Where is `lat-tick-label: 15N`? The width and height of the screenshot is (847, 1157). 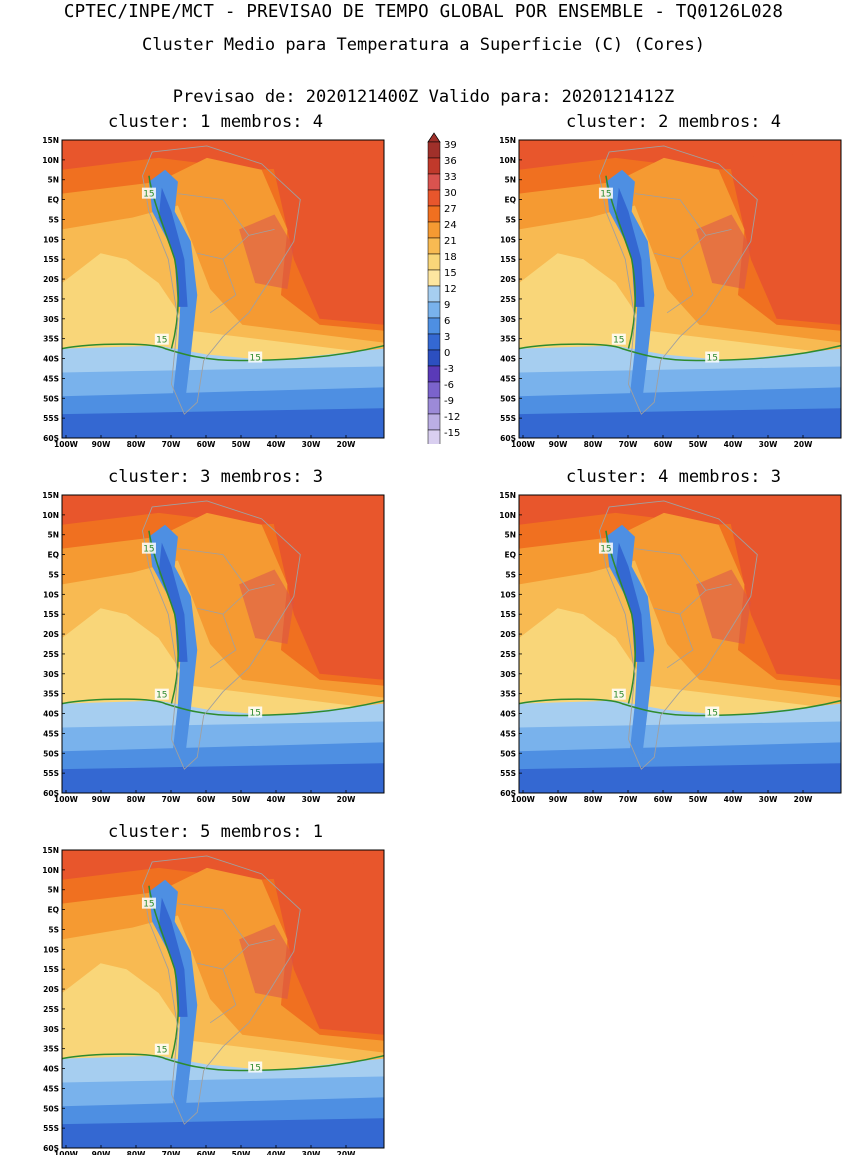
lat-tick-label: 15N is located at coordinates (50, 495).